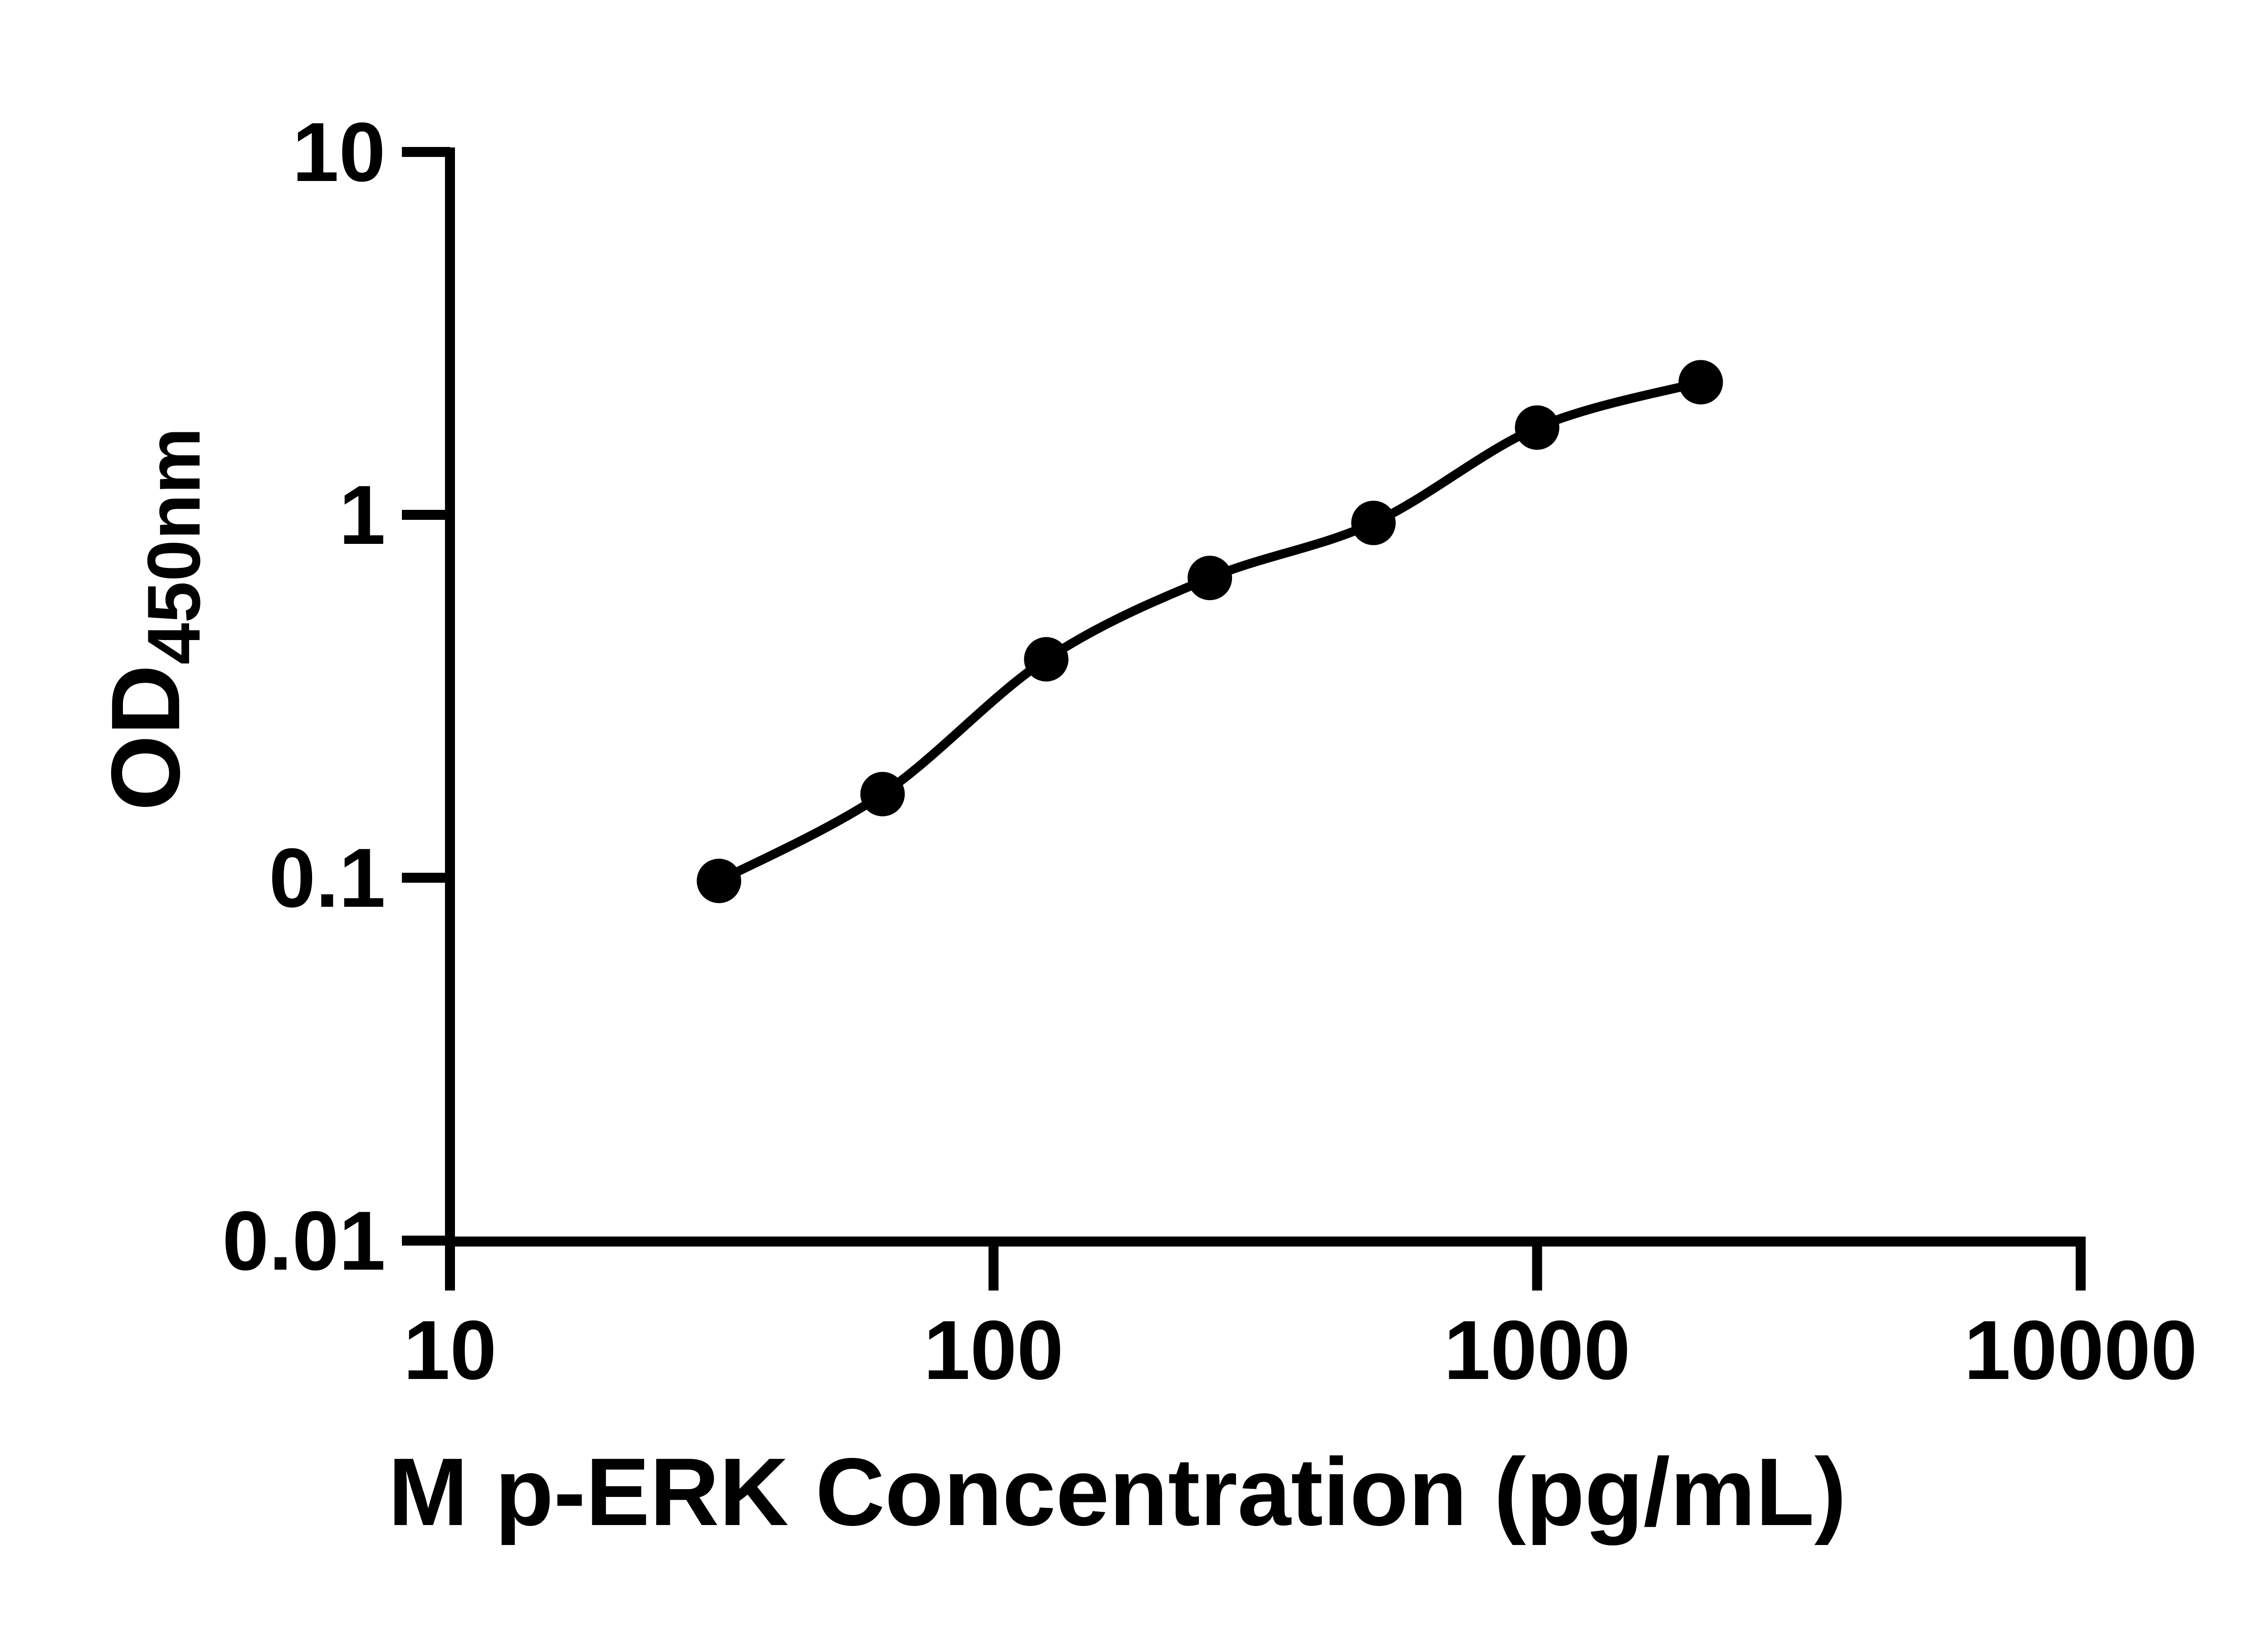  I want to click on x-tick-label: 1000, so click(1537, 1350).